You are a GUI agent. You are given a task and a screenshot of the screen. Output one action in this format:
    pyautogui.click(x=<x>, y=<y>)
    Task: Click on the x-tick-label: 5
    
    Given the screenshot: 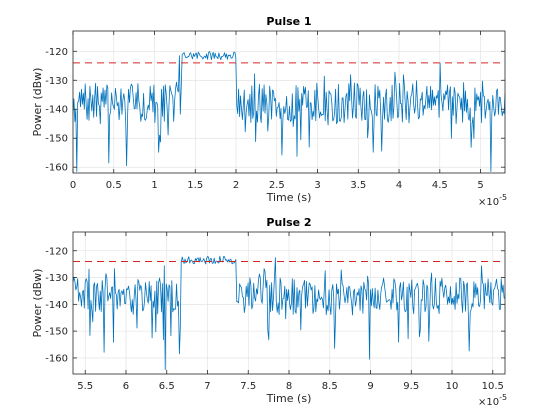 What is the action you would take?
    pyautogui.click(x=480, y=185)
    